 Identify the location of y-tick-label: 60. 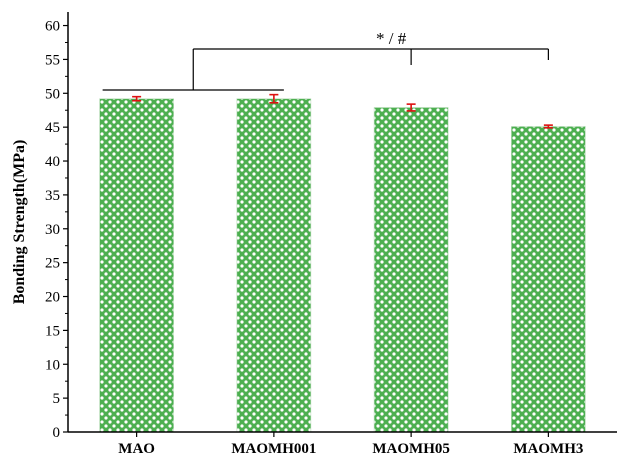
(52, 27).